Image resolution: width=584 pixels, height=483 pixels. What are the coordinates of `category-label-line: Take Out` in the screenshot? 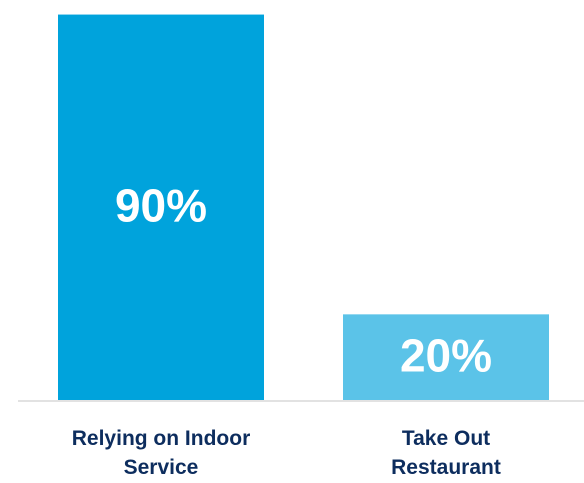 It's located at (446, 438).